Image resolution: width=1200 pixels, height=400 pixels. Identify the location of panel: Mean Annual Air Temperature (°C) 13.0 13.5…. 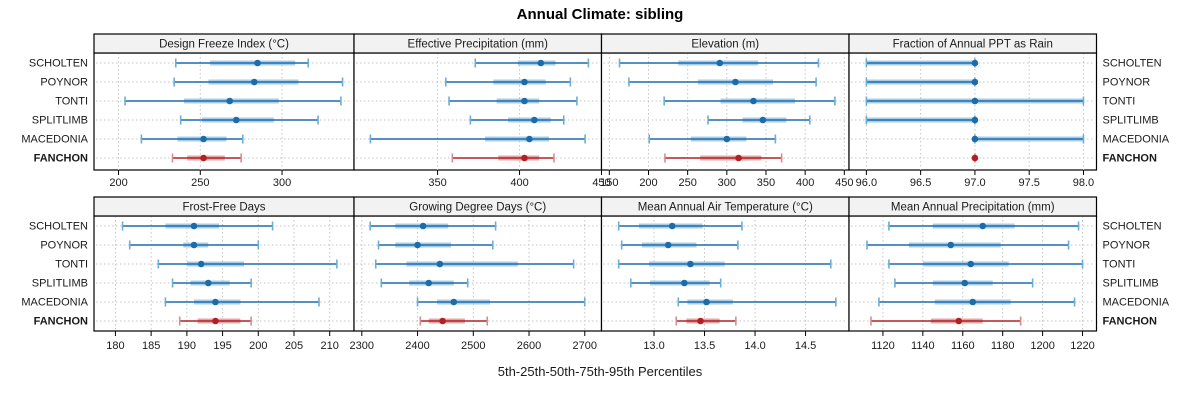
(725, 274).